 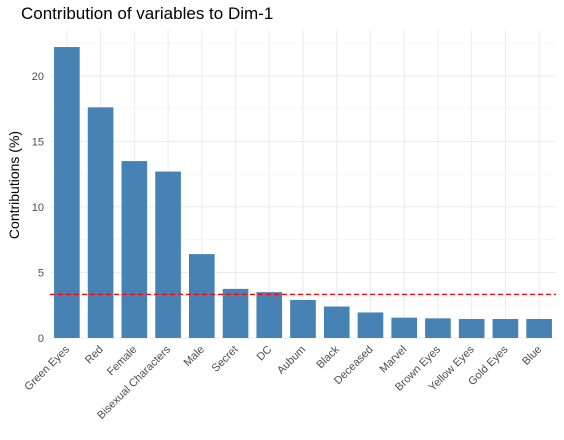 I want to click on bar-yellow-eyes, so click(x=471, y=328).